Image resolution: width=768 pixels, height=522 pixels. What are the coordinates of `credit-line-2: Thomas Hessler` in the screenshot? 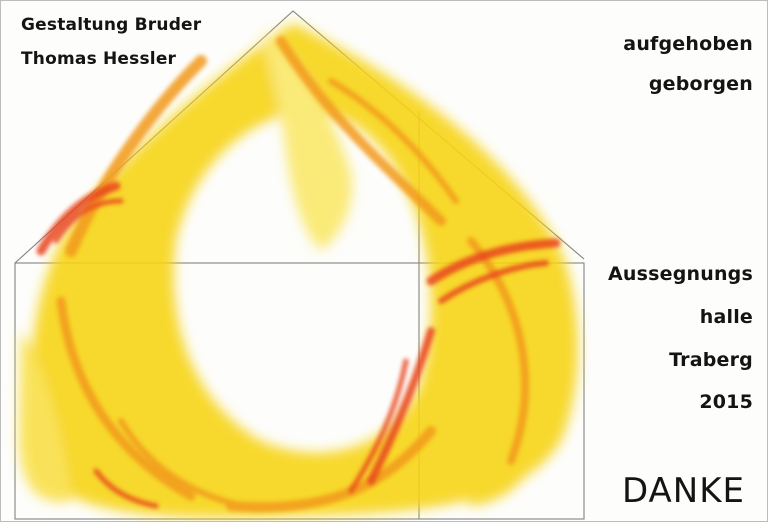 It's located at (99, 59).